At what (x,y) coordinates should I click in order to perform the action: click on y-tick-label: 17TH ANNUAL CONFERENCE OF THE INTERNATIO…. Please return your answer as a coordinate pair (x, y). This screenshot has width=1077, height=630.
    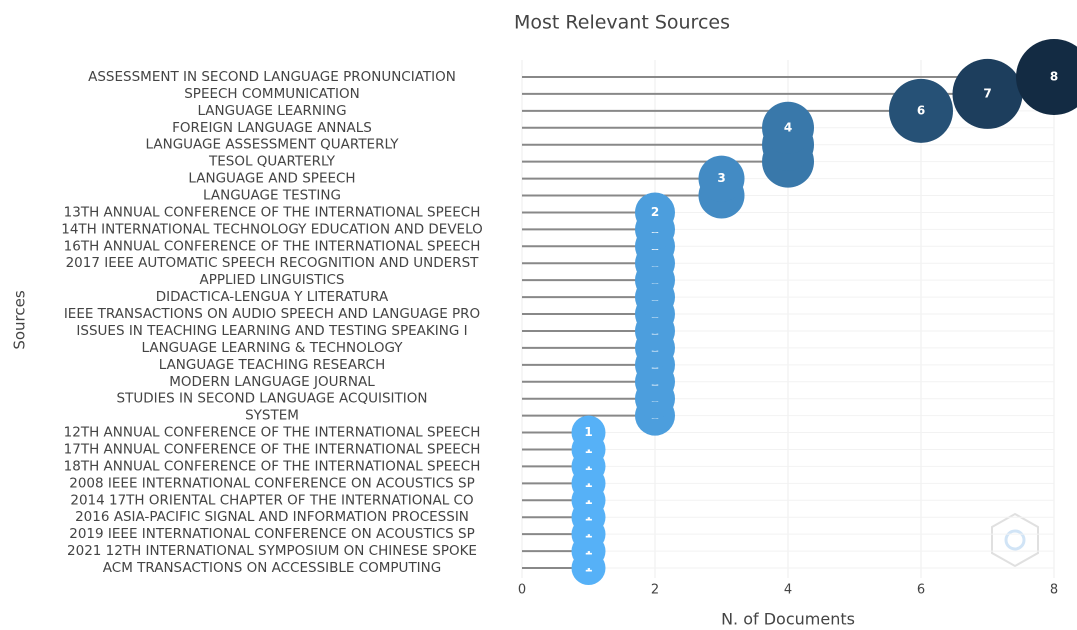
    Looking at the image, I should click on (272, 449).